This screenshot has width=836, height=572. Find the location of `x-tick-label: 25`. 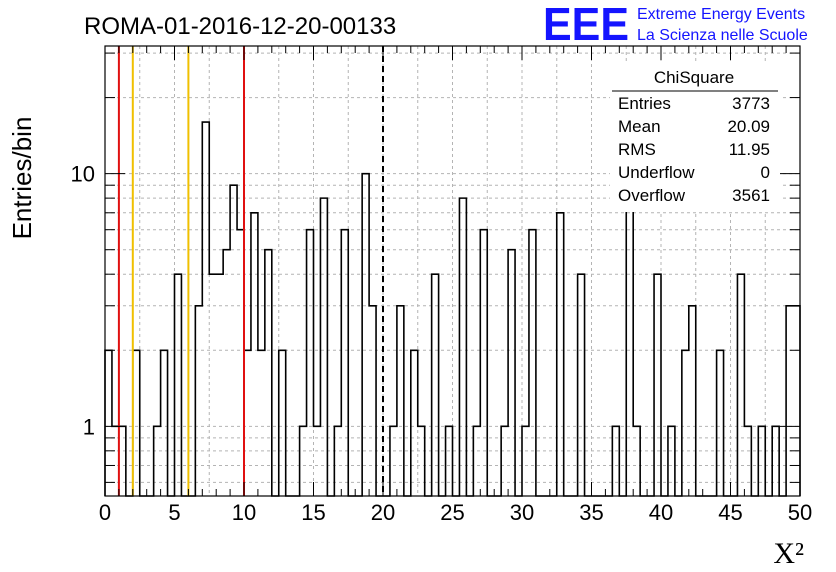

x-tick-label: 25 is located at coordinates (452, 512).